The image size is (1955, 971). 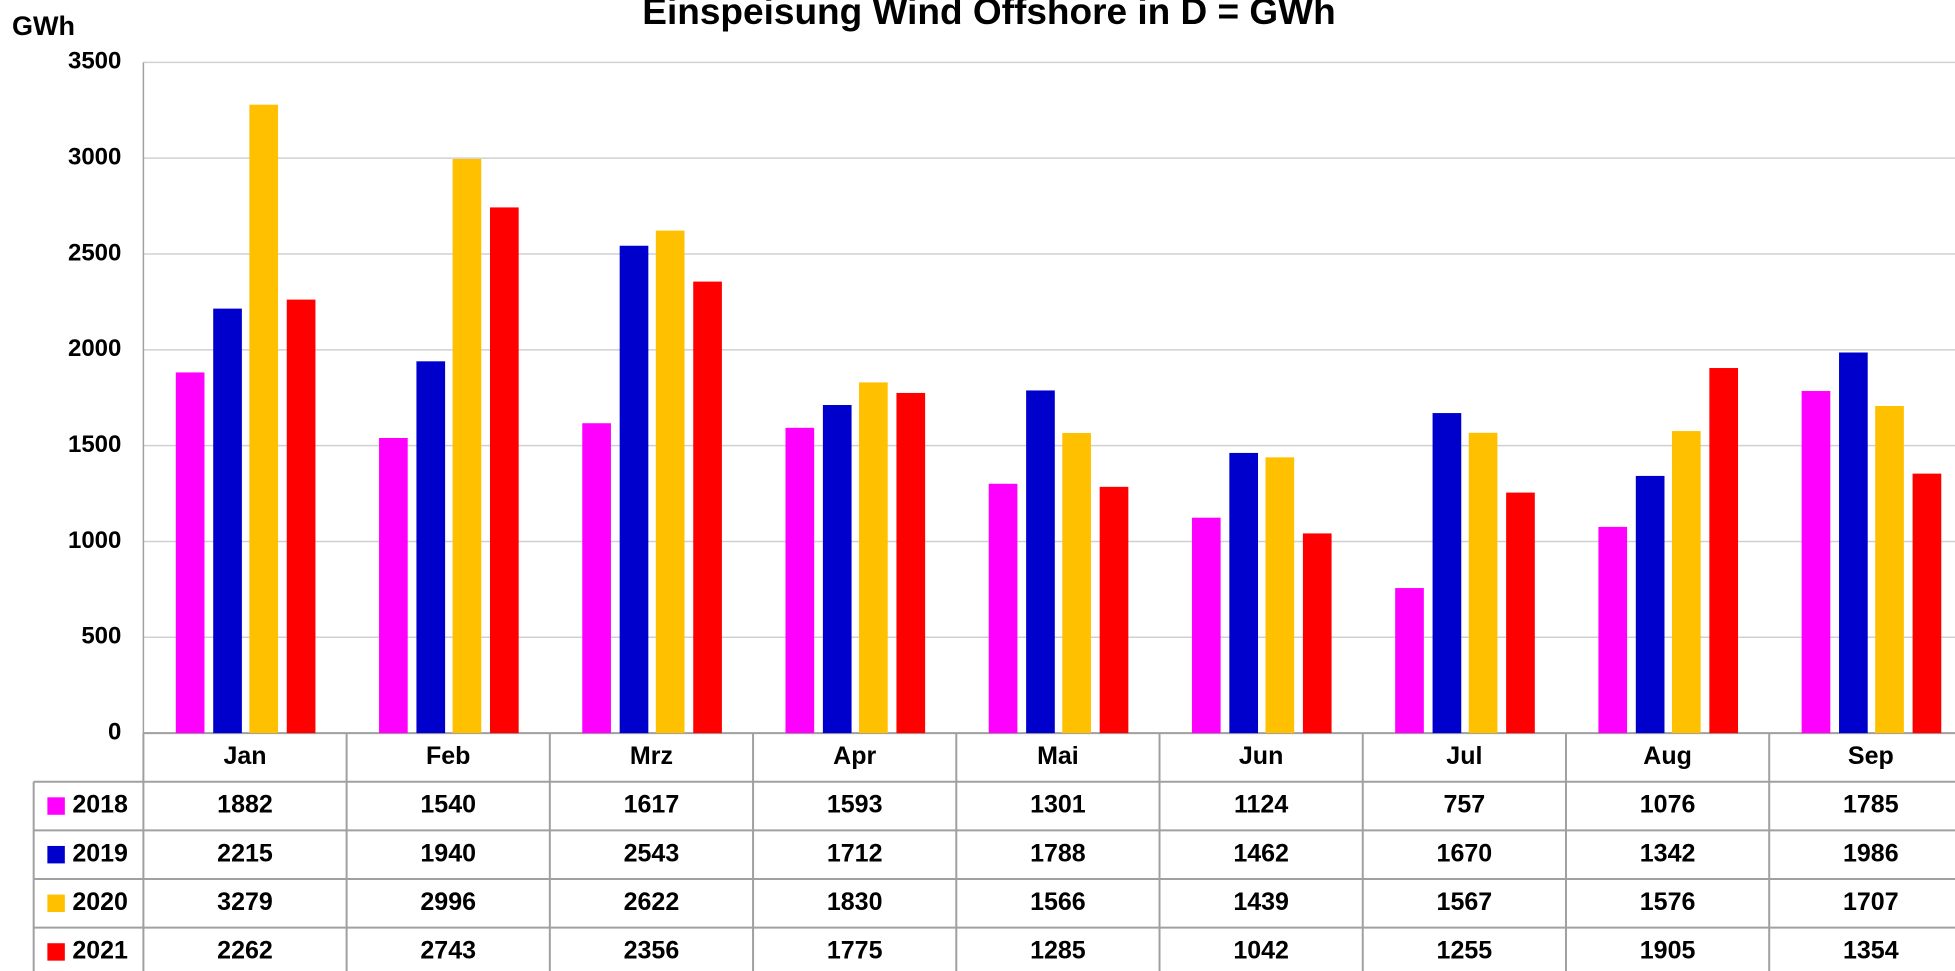 What do you see at coordinates (652, 853) in the screenshot?
I see `table-value: 2543` at bounding box center [652, 853].